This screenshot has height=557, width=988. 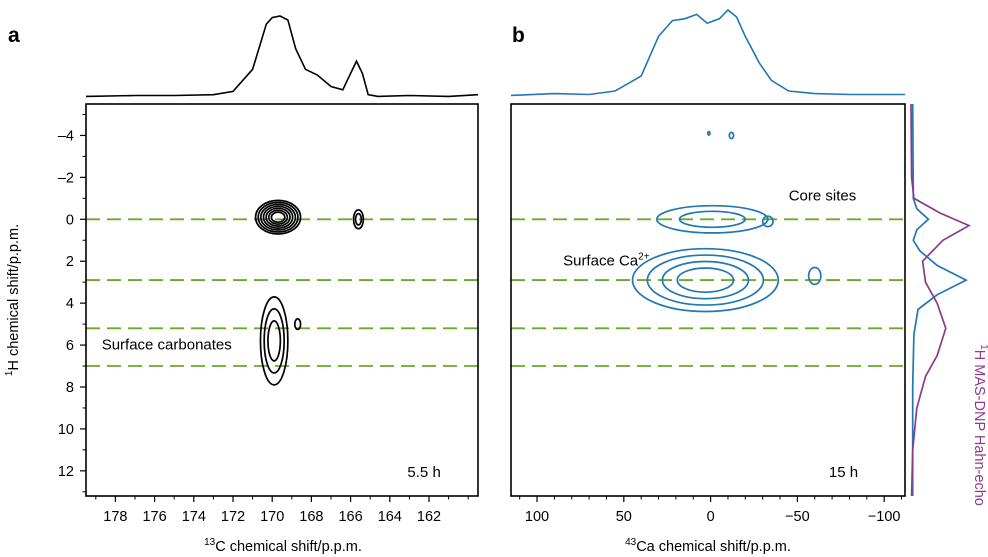 What do you see at coordinates (711, 517) in the screenshot?
I see `x-tick-label: 0` at bounding box center [711, 517].